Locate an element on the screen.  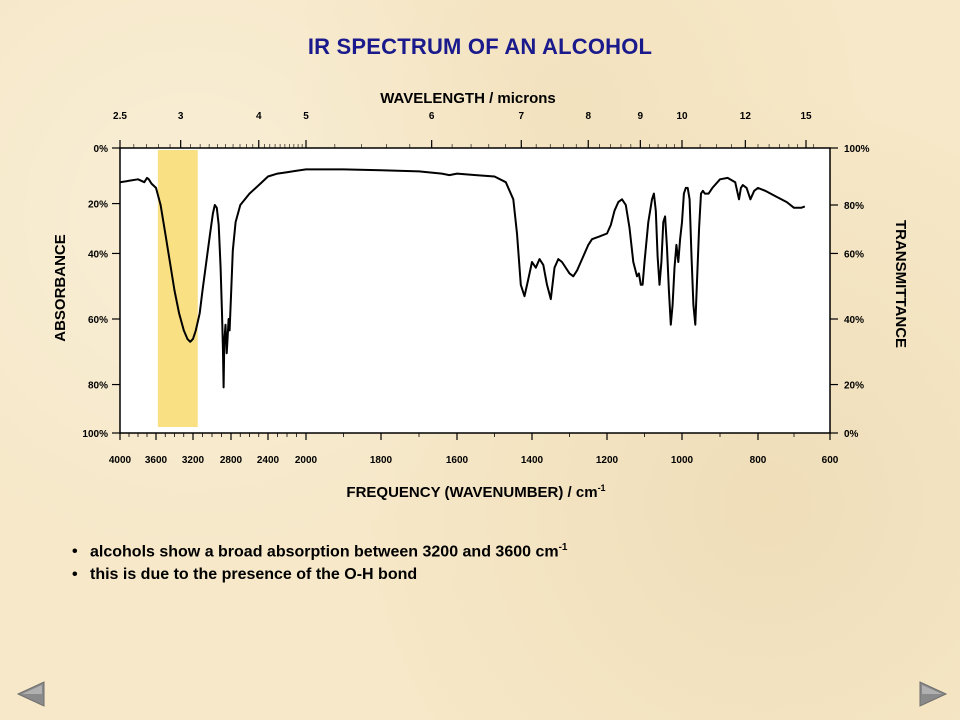
triangle-left-icon is located at coordinates (30, 694).